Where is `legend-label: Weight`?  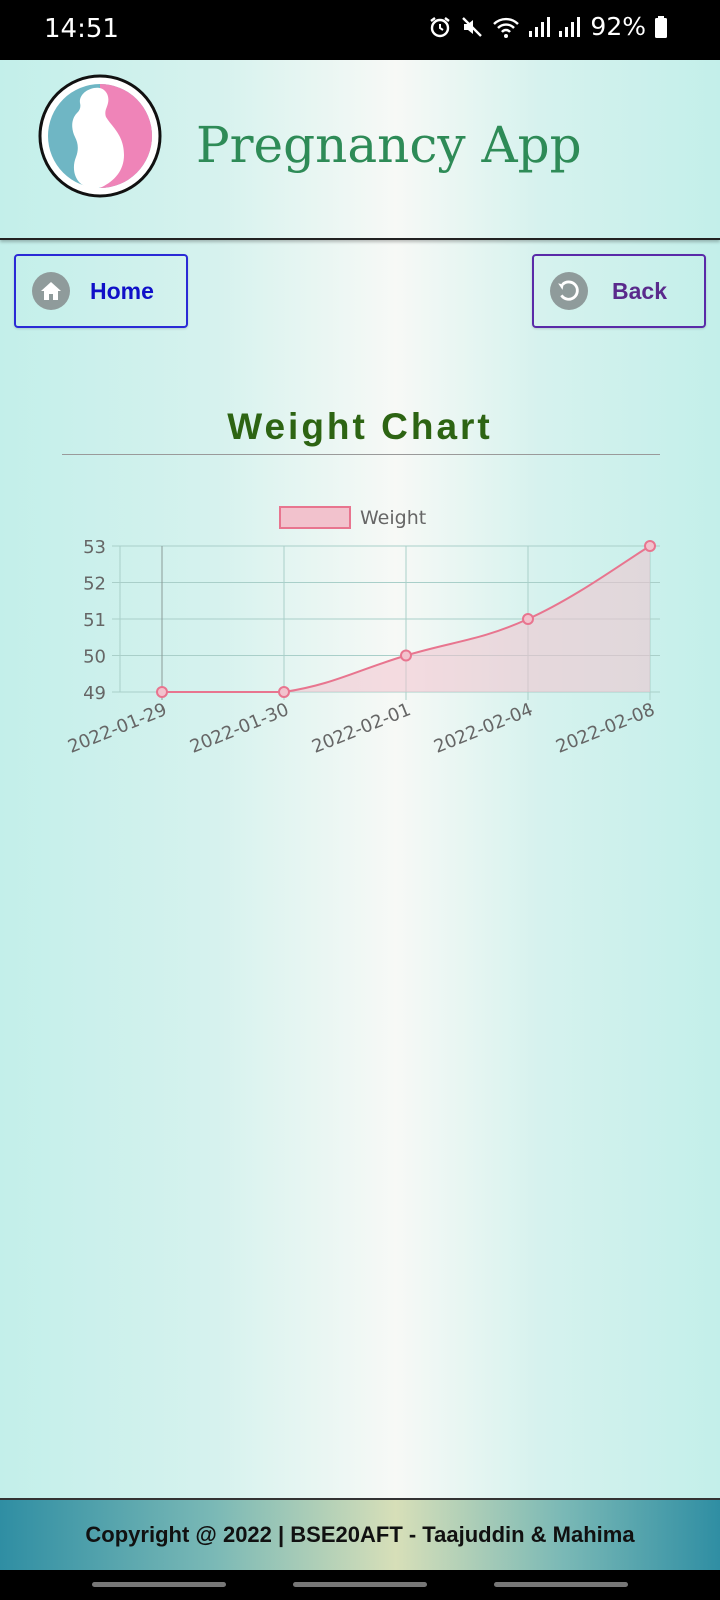 legend-label: Weight is located at coordinates (393, 518).